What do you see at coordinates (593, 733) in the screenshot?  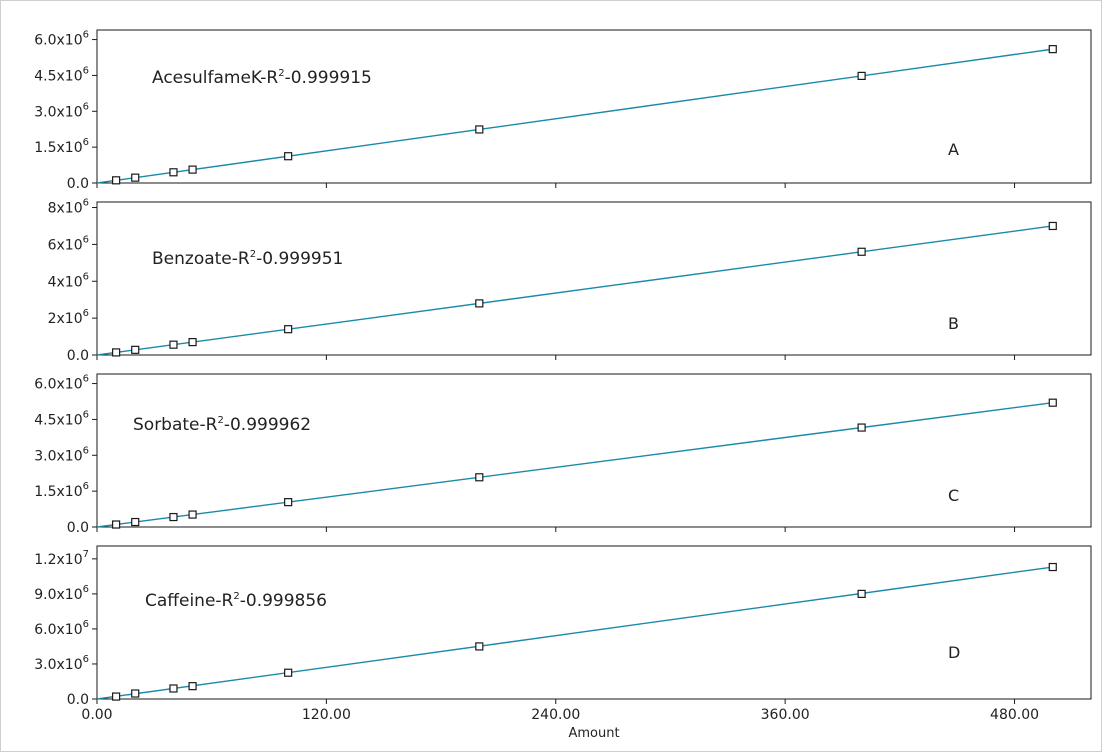 I see `x-axis-label: Amount` at bounding box center [593, 733].